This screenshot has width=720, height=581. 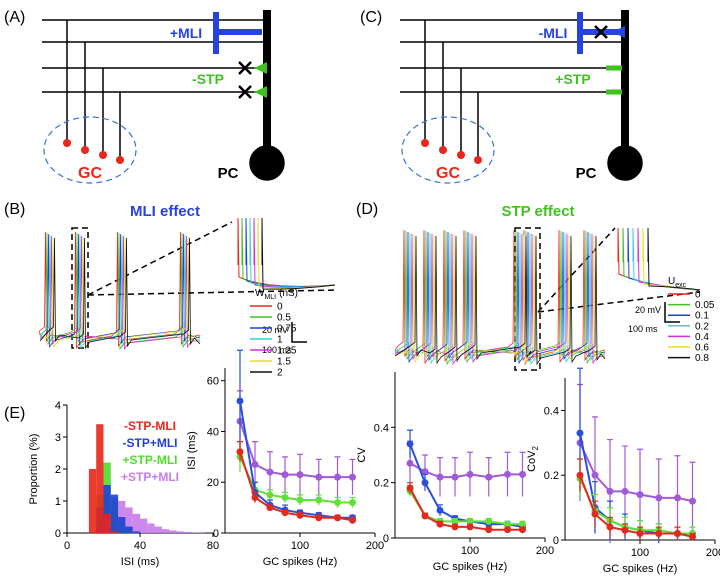 What do you see at coordinates (702, 358) in the screenshot?
I see `legend-label: 0.8` at bounding box center [702, 358].